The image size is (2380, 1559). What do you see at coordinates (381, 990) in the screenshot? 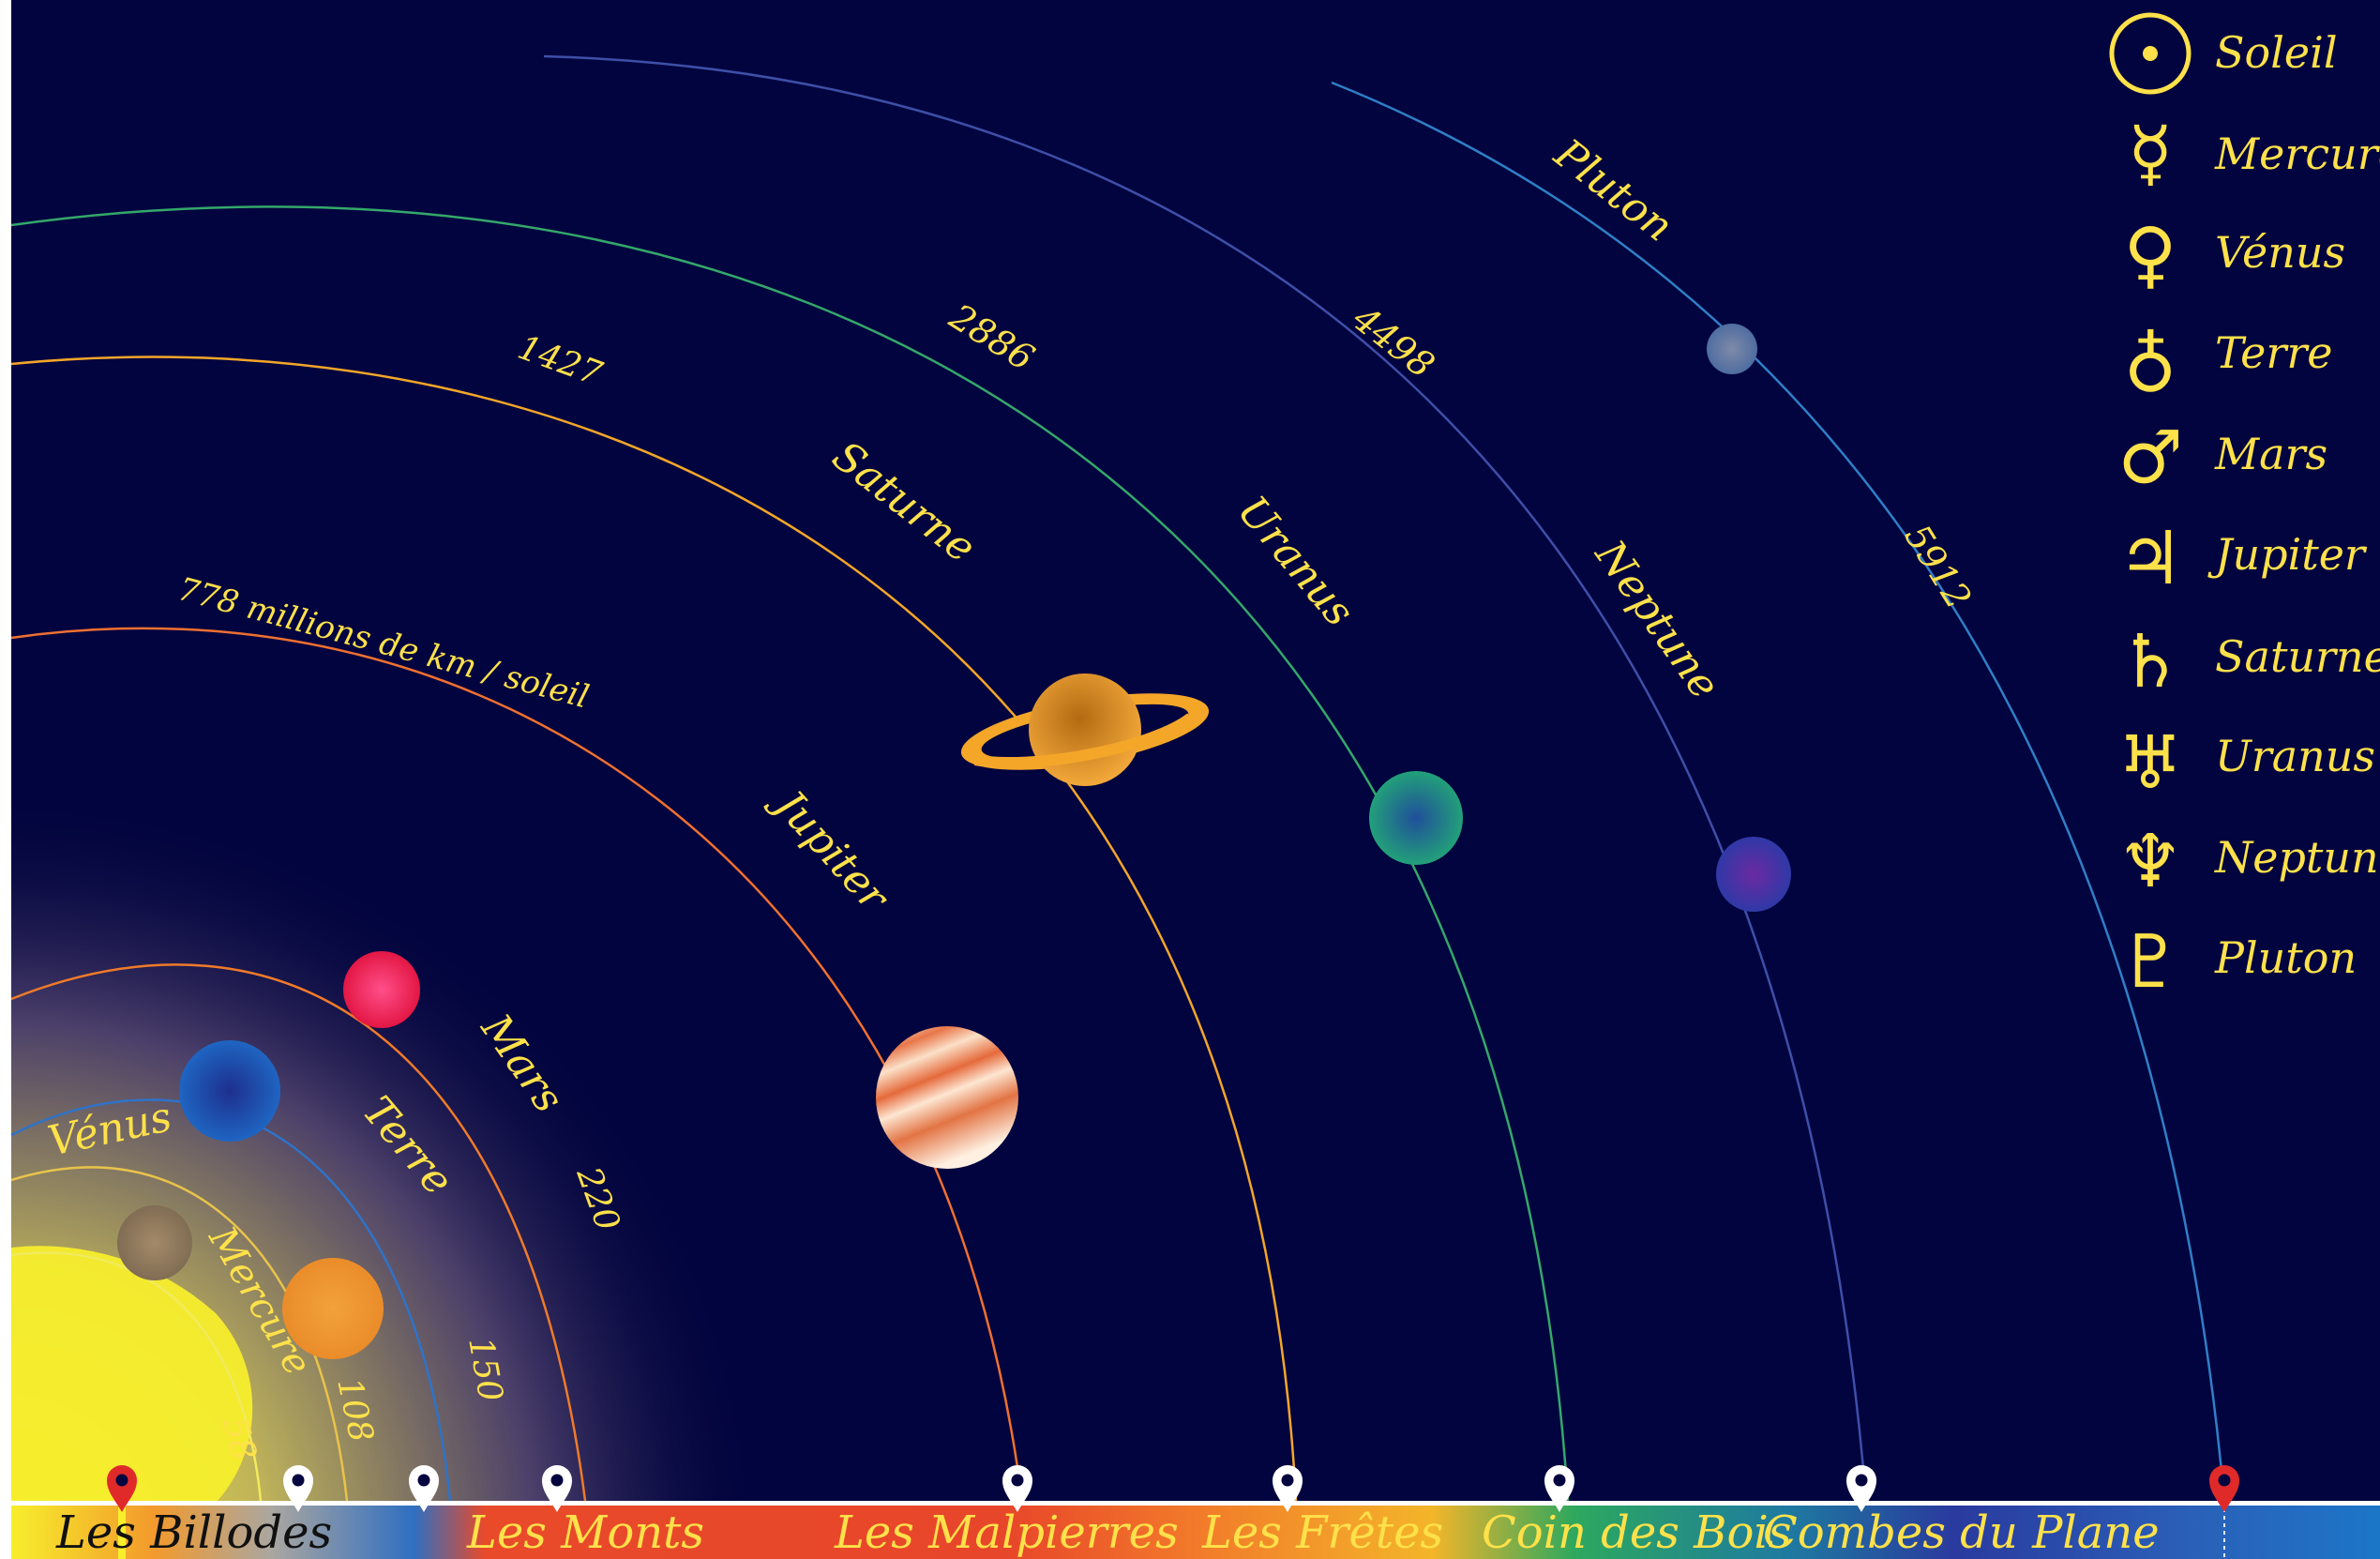
I see `planet-mars` at bounding box center [381, 990].